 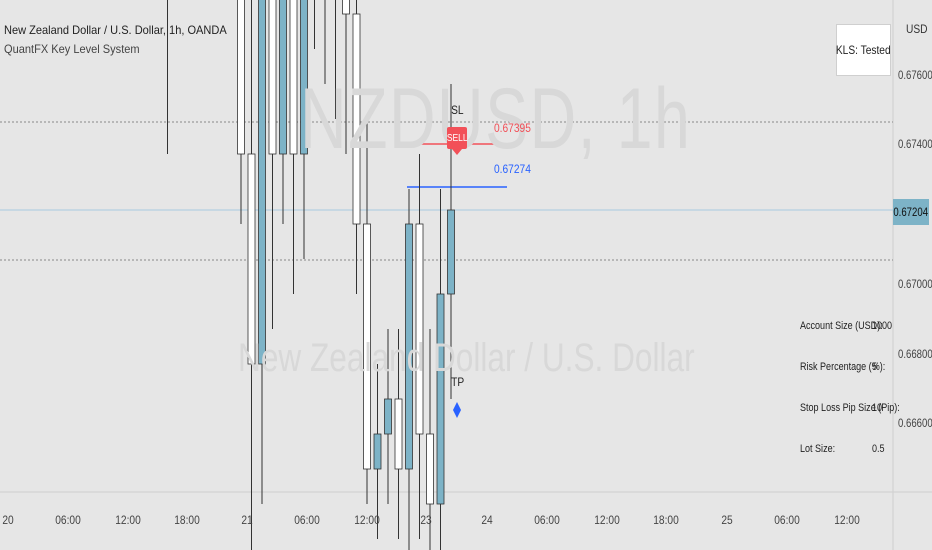 What do you see at coordinates (877, 408) in the screenshot?
I see `calc-value-stoploss: 10` at bounding box center [877, 408].